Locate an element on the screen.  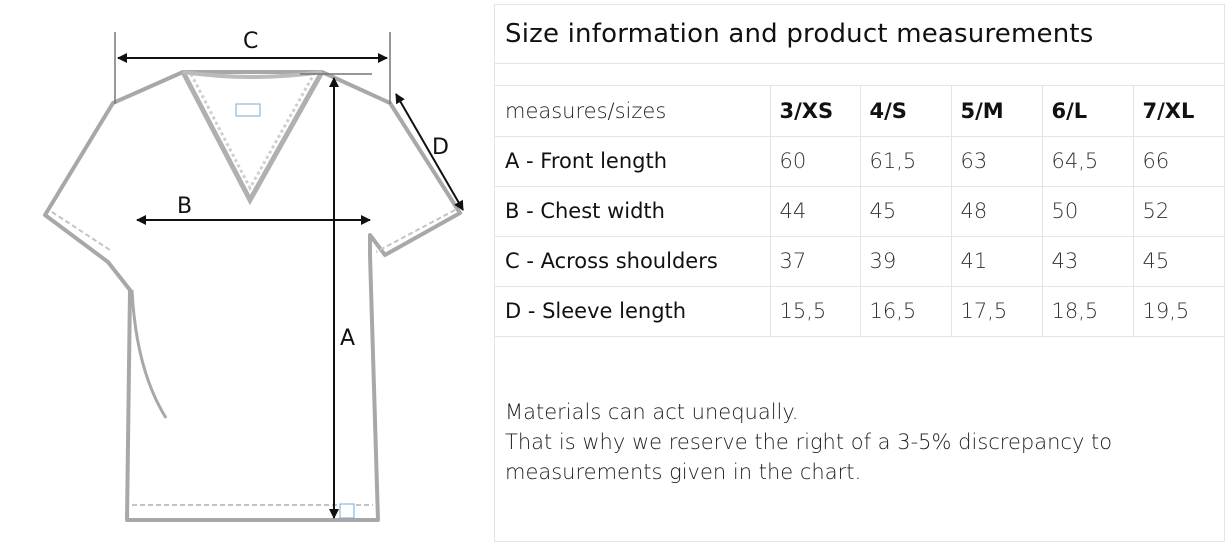
table-header-row: measures/sizes 3/XS 4/S 5/M 6/L 7/XL is located at coordinates (859, 111).